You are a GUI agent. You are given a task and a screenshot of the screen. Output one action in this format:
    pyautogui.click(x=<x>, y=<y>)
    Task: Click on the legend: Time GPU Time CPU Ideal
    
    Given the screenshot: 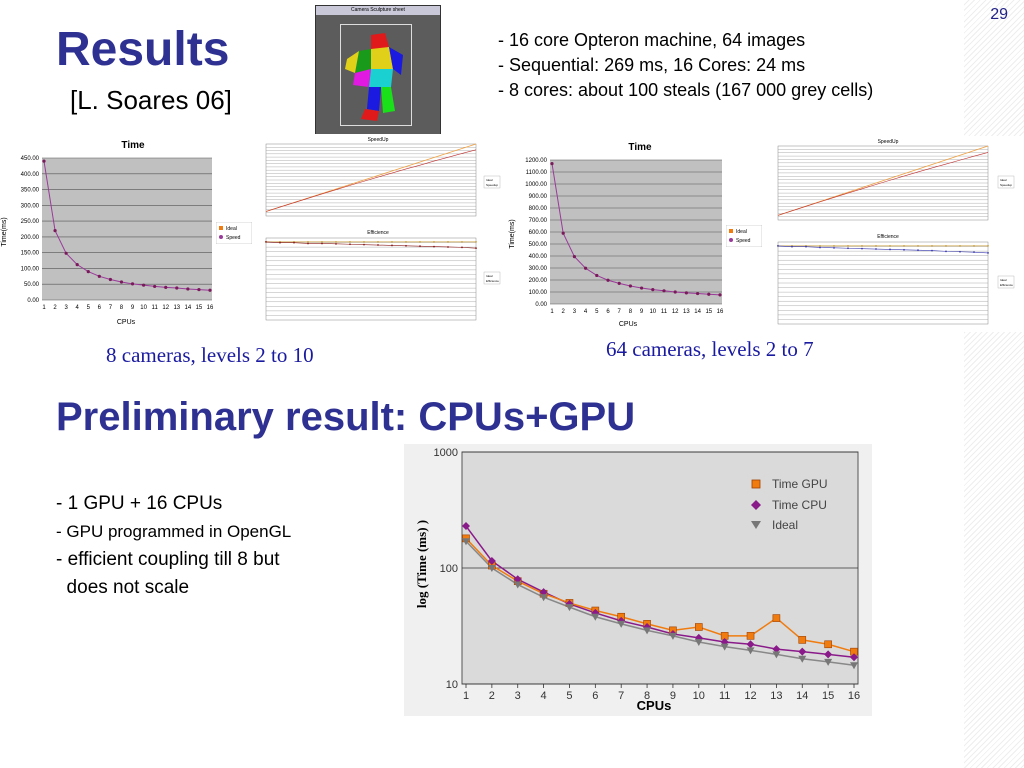 What is the action you would take?
    pyautogui.click(x=789, y=504)
    